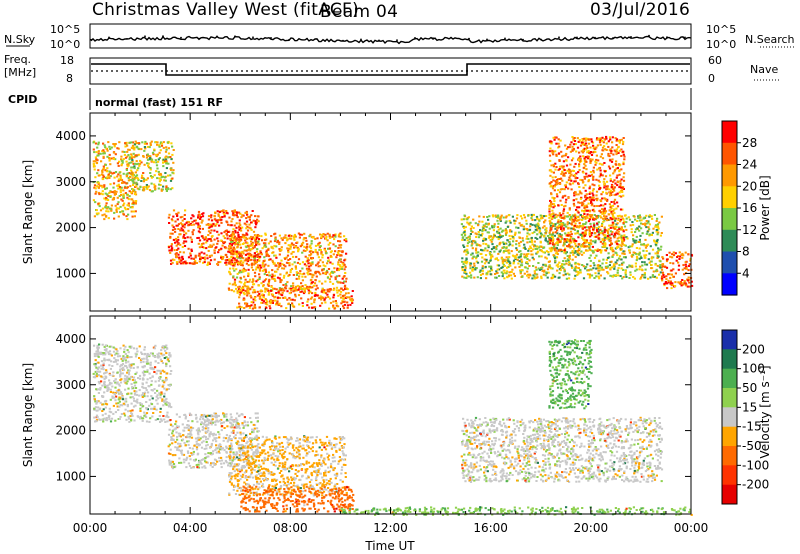 The width and height of the screenshot is (800, 554). Describe the element at coordinates (70, 136) in the screenshot. I see `y-tick-label: 4000` at that location.